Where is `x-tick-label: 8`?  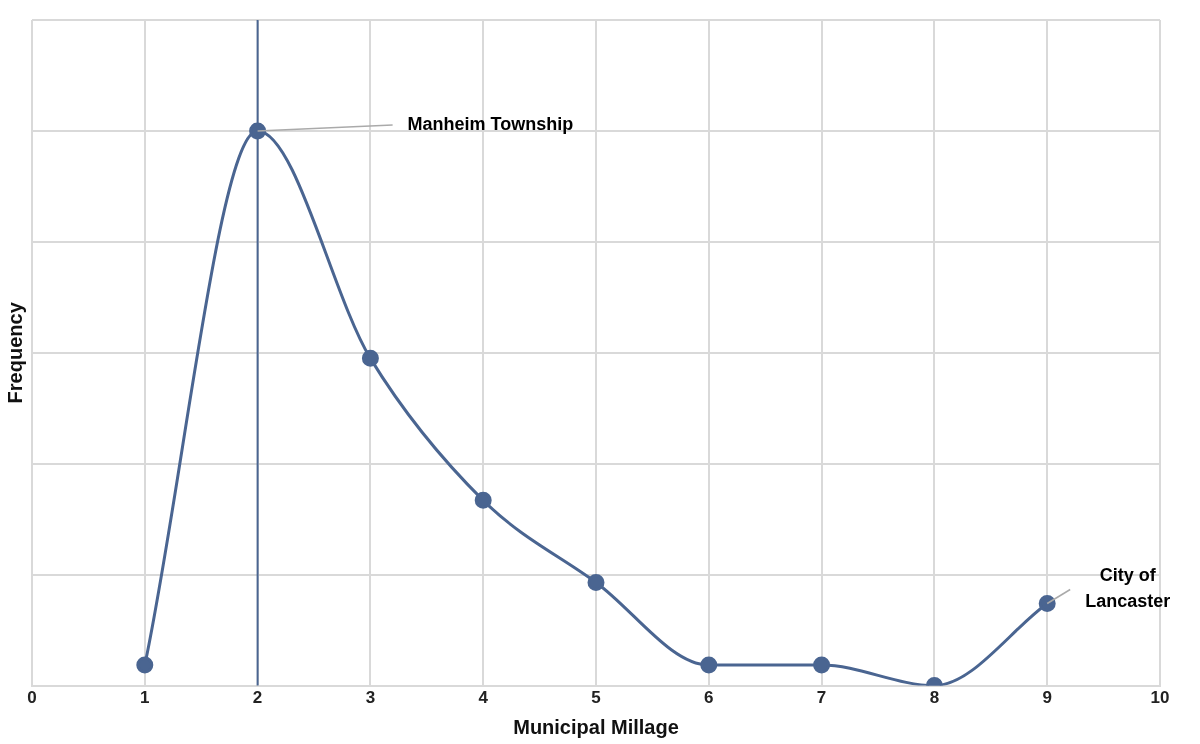 x-tick-label: 8 is located at coordinates (934, 698).